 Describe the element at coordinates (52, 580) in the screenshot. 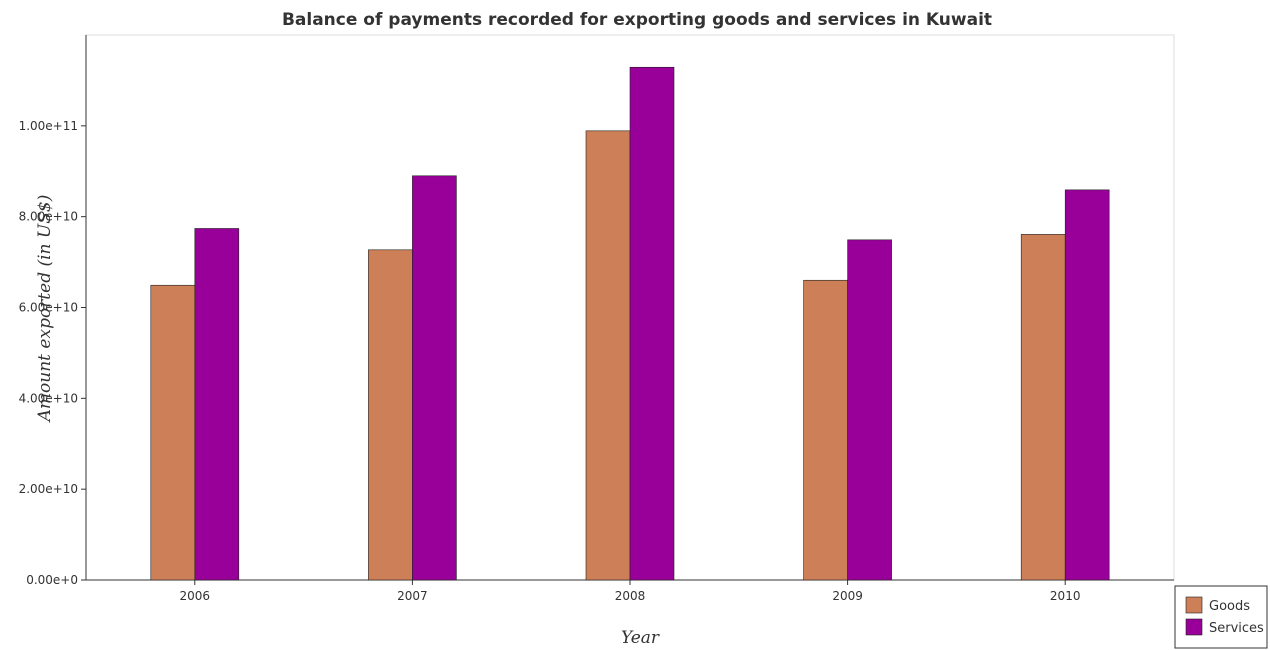

I see `y-tick-label: 0.00e+0` at that location.